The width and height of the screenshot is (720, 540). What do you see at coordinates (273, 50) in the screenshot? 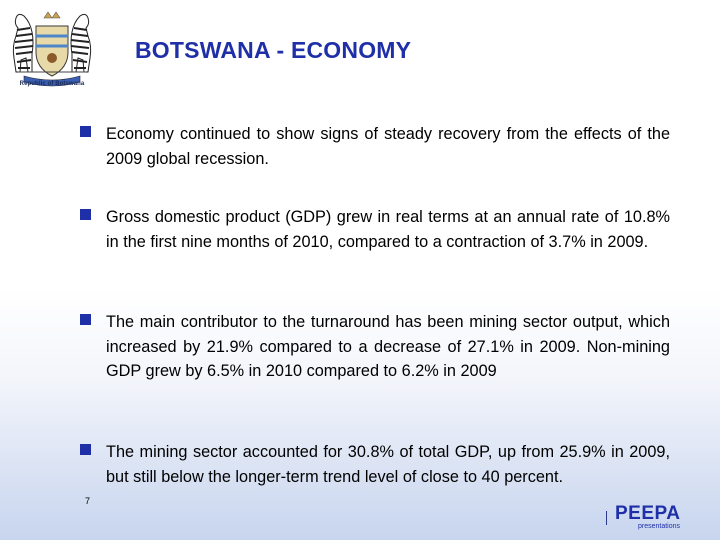
I see `slide-title: BOTSWANA - ECONOMY` at bounding box center [273, 50].